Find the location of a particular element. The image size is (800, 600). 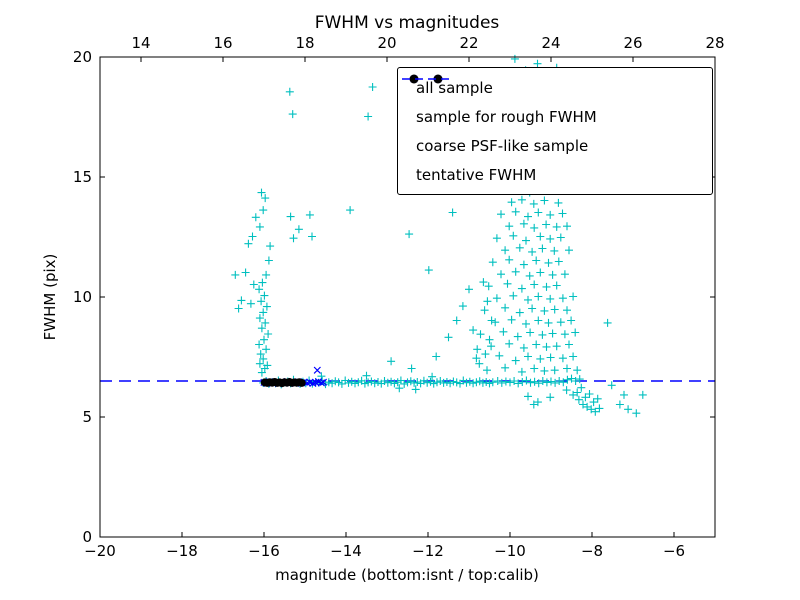

psf-sample-points is located at coordinates (283, 383).